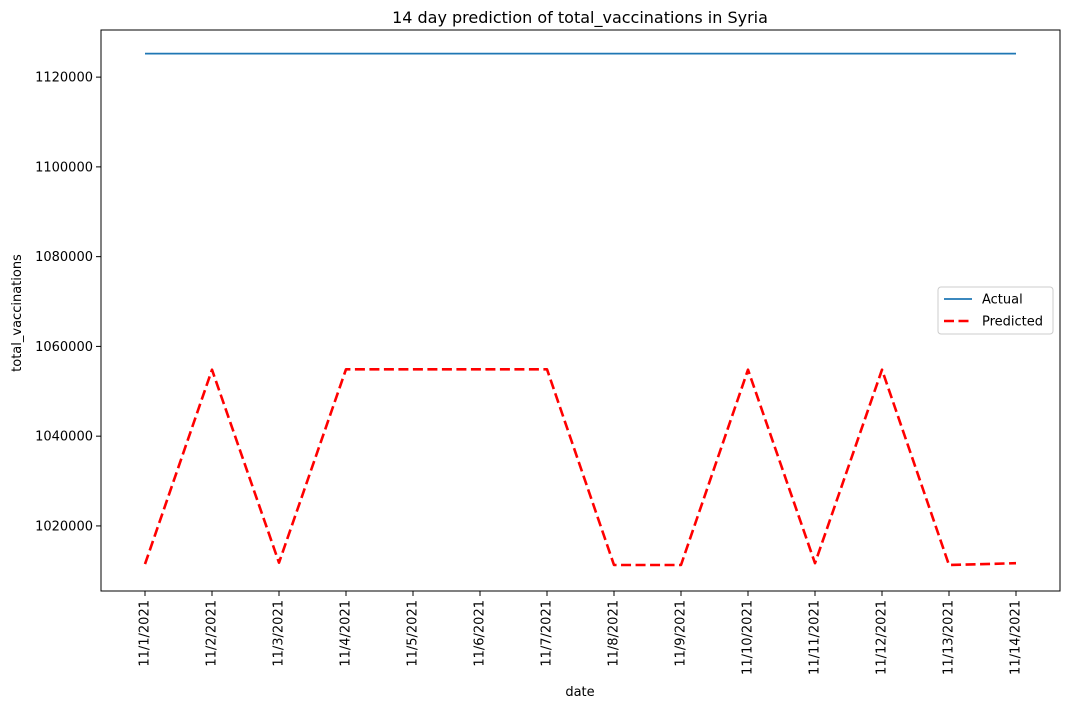 This screenshot has height=713, width=1070. What do you see at coordinates (949, 637) in the screenshot?
I see `x-tick-label: 11/13/2021` at bounding box center [949, 637].